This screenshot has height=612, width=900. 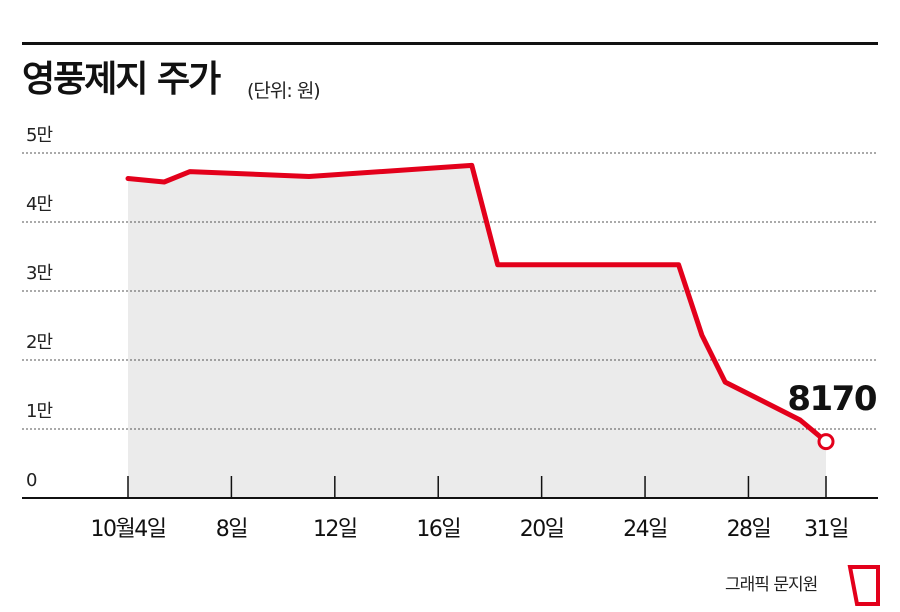 I want to click on x-tick-label: 20일, so click(x=542, y=529).